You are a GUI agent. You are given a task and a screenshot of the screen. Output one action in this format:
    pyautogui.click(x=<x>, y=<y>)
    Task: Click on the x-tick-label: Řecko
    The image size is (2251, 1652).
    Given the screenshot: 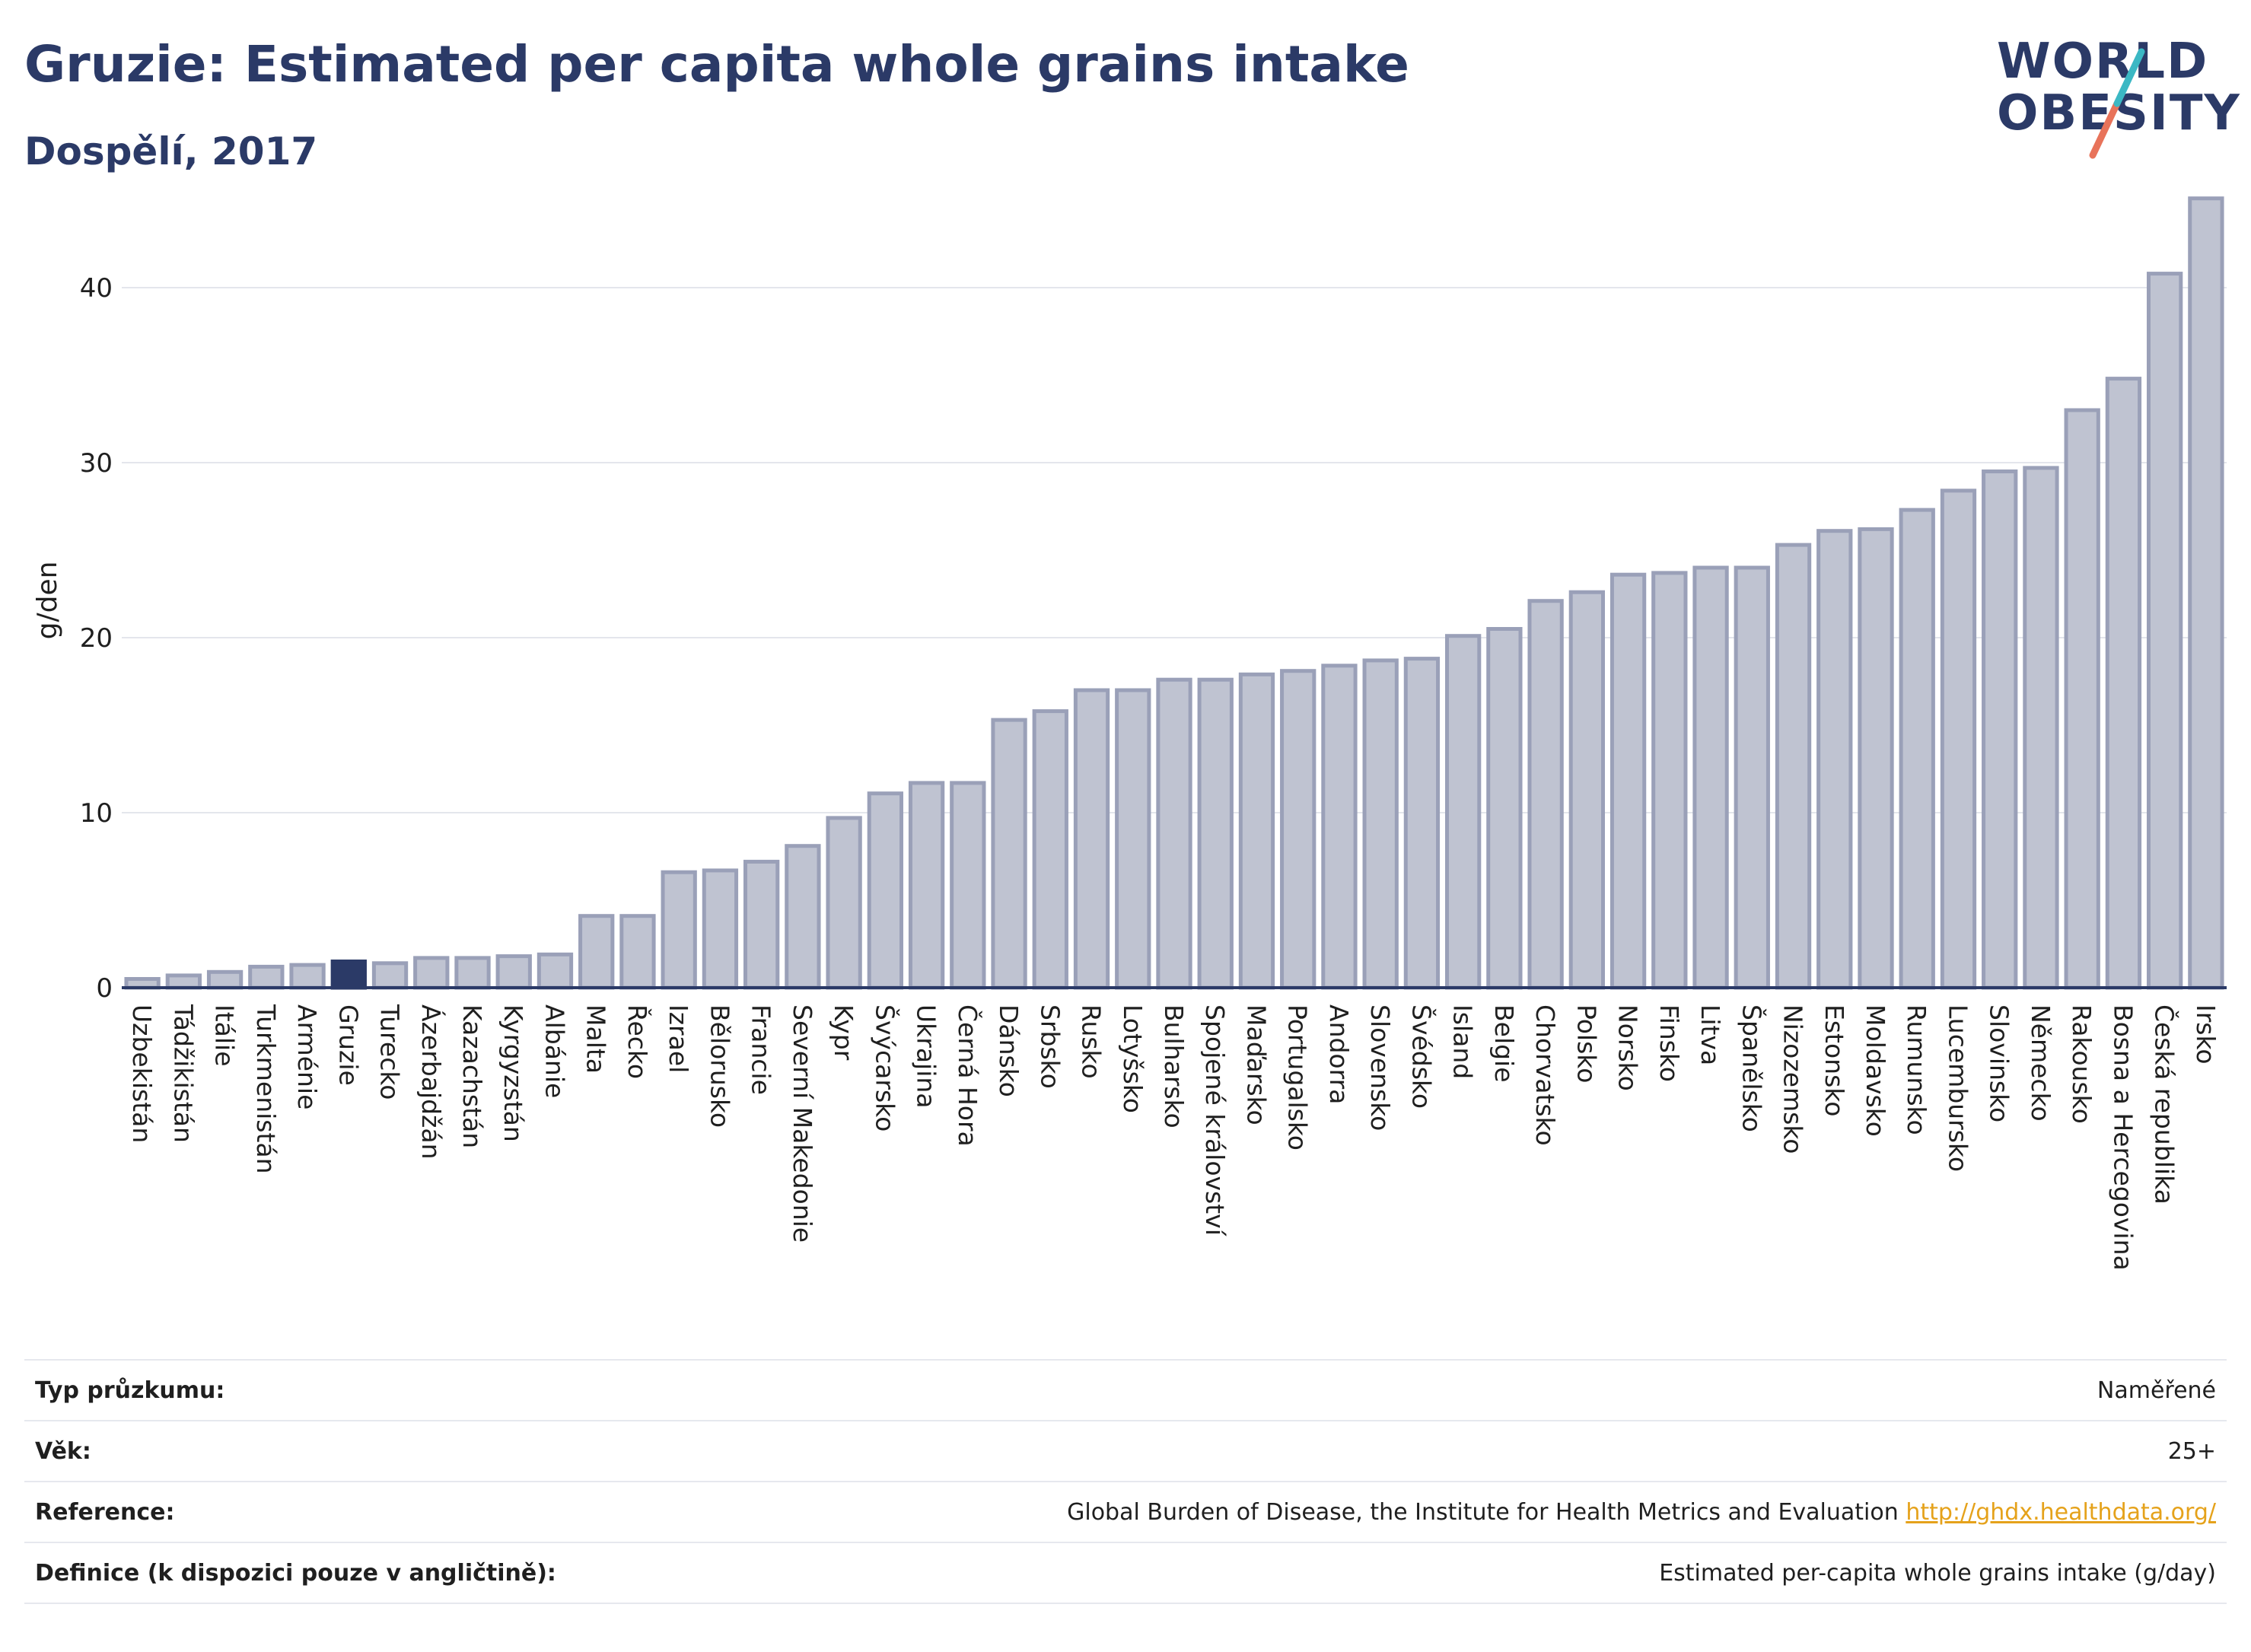 What is the action you would take?
    pyautogui.click(x=637, y=1041)
    